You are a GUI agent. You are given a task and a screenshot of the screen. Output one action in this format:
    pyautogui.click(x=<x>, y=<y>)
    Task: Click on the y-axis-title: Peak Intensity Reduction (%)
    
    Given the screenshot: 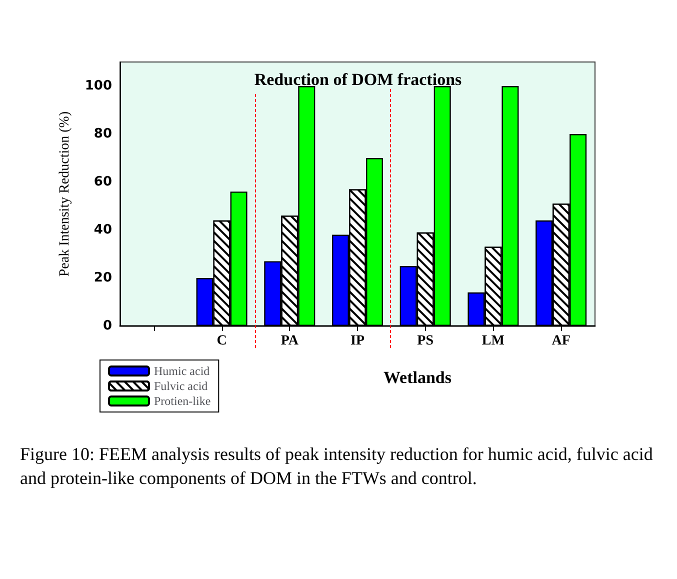 What is the action you would take?
    pyautogui.click(x=65, y=194)
    